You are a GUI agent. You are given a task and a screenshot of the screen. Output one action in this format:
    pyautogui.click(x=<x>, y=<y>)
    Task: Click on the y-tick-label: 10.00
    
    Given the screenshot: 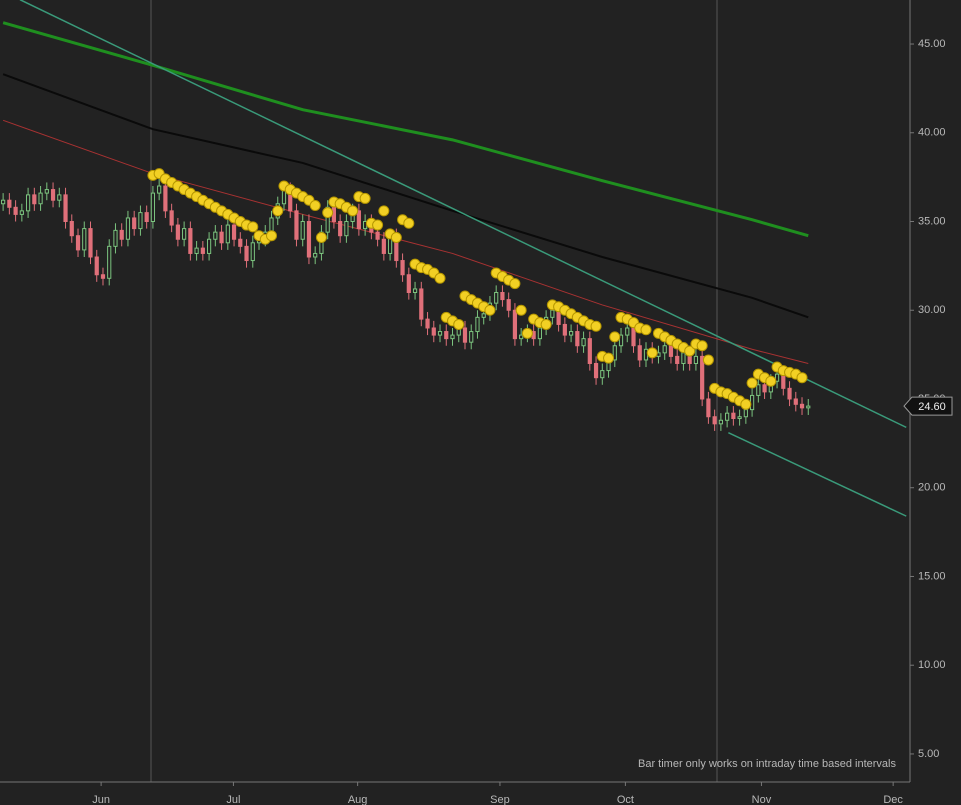 What is the action you would take?
    pyautogui.click(x=932, y=665)
    